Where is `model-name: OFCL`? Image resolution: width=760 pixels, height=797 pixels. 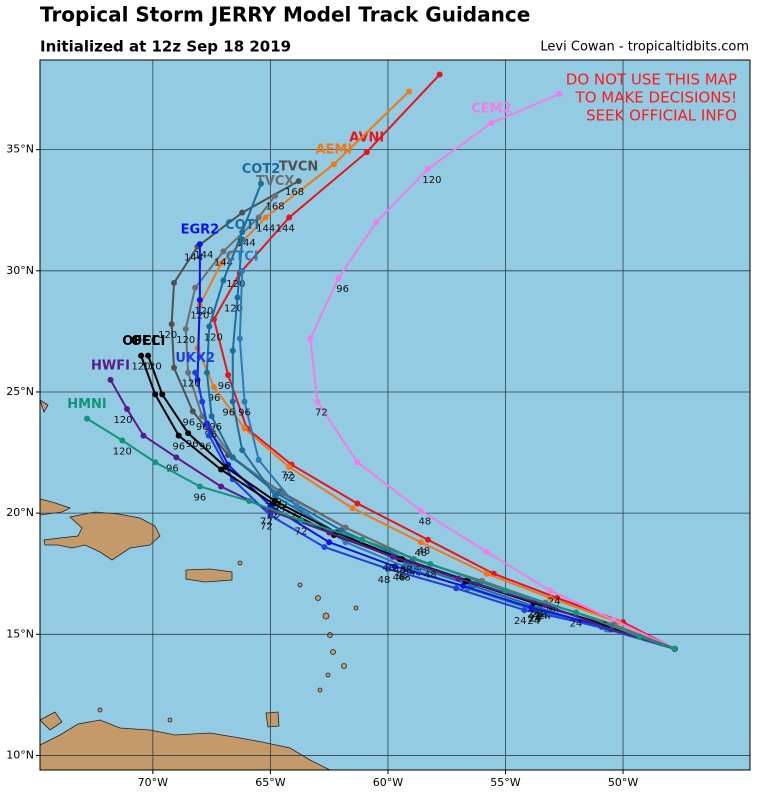
model-name: OFCL is located at coordinates (141, 341).